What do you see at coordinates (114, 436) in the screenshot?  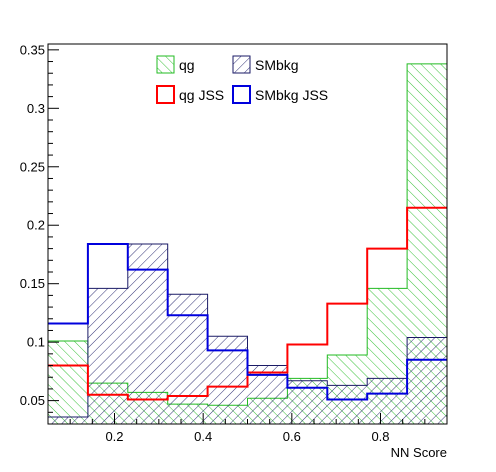 I see `x-tick-label: 0.2` at bounding box center [114, 436].